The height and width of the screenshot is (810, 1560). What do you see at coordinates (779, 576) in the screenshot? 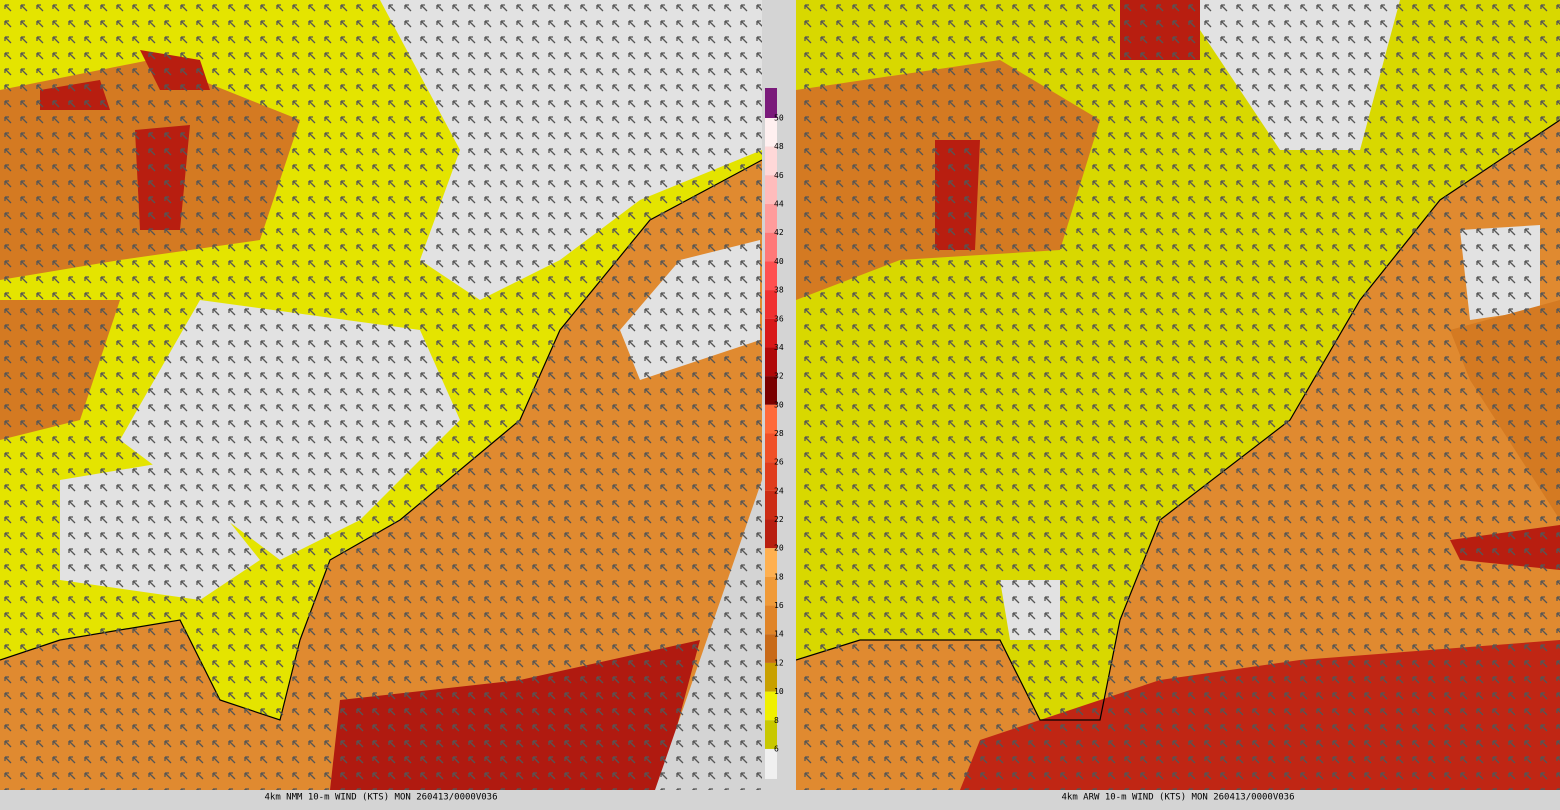
I see `colorbar-label: 18` at bounding box center [779, 576].